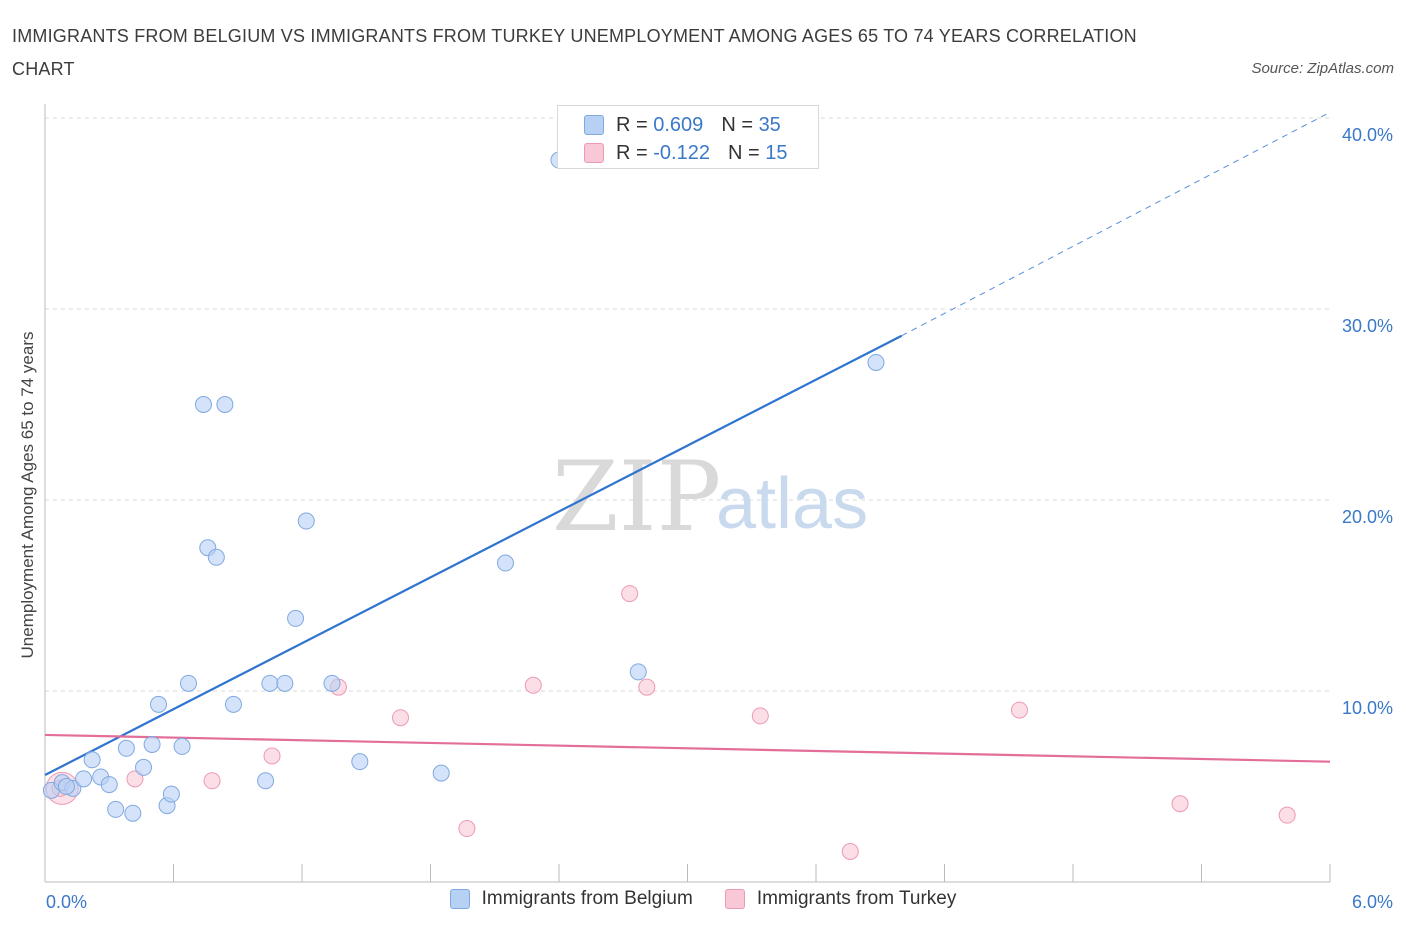 This screenshot has height=930, width=1406. Describe the element at coordinates (1367, 326) in the screenshot. I see `y-tick-label: 30.0%` at that location.